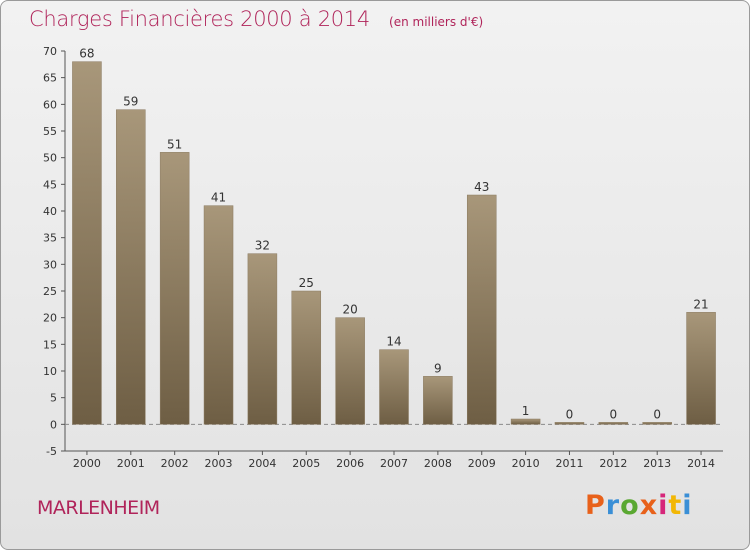 The width and height of the screenshot is (750, 550). Describe the element at coordinates (350, 463) in the screenshot. I see `x-tick-label: 2006` at that location.